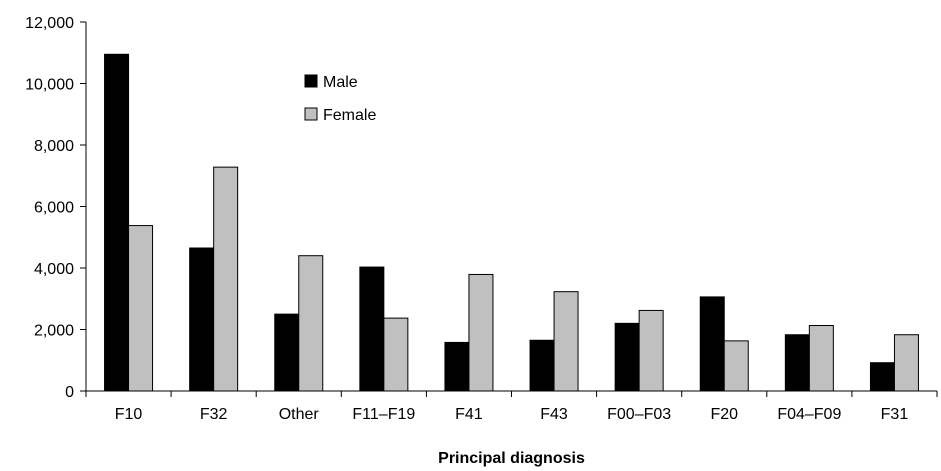 Image resolution: width=941 pixels, height=471 pixels. I want to click on bar-male-f20, so click(712, 344).